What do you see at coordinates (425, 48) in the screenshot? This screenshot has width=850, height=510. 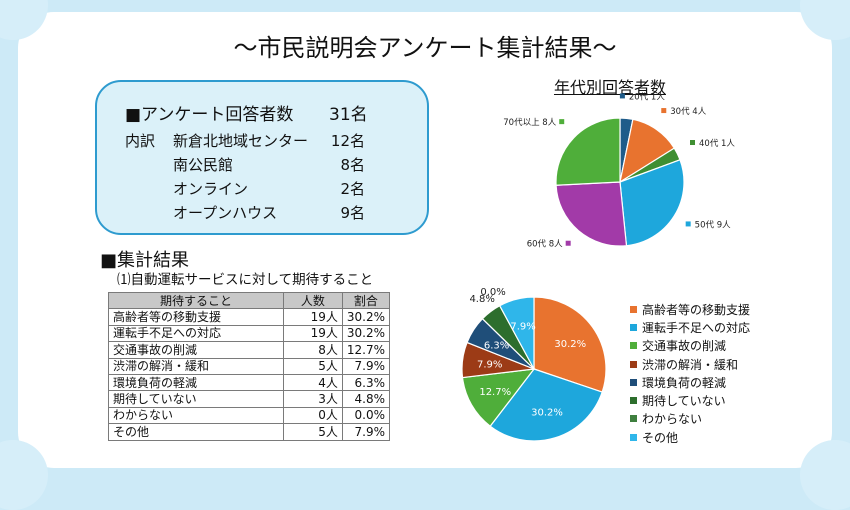 I see `page-title: ～市民説明会アンケート集計結果～` at bounding box center [425, 48].